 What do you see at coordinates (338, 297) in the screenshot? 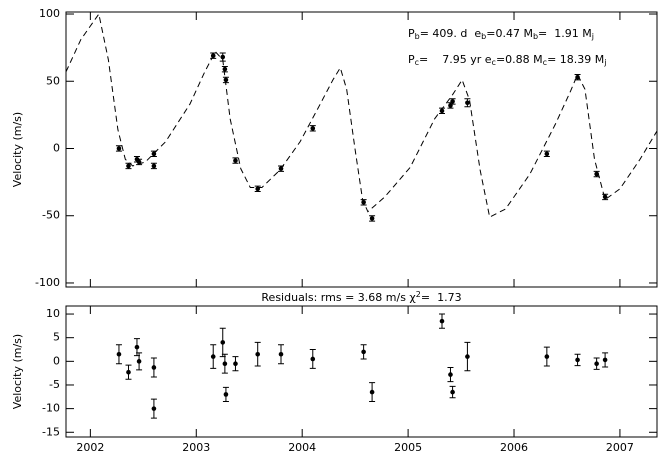
I see `text-part: Residuals: rms = 3.68 m/s χ` at bounding box center [338, 297].